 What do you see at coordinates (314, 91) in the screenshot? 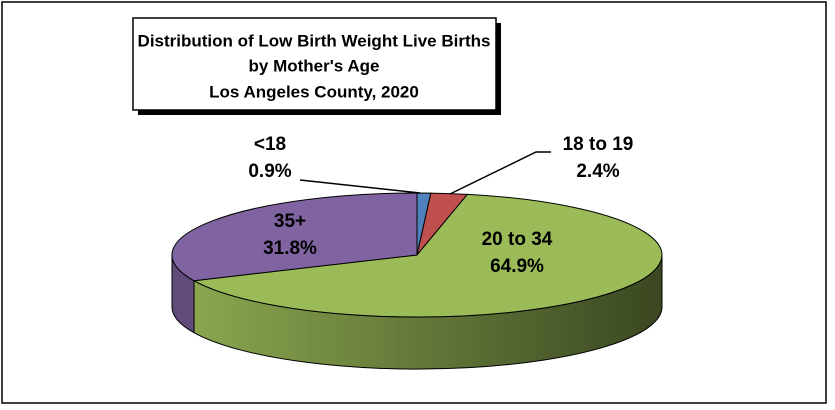
I see `chart-title: Los Angeles County, 2020` at bounding box center [314, 91].